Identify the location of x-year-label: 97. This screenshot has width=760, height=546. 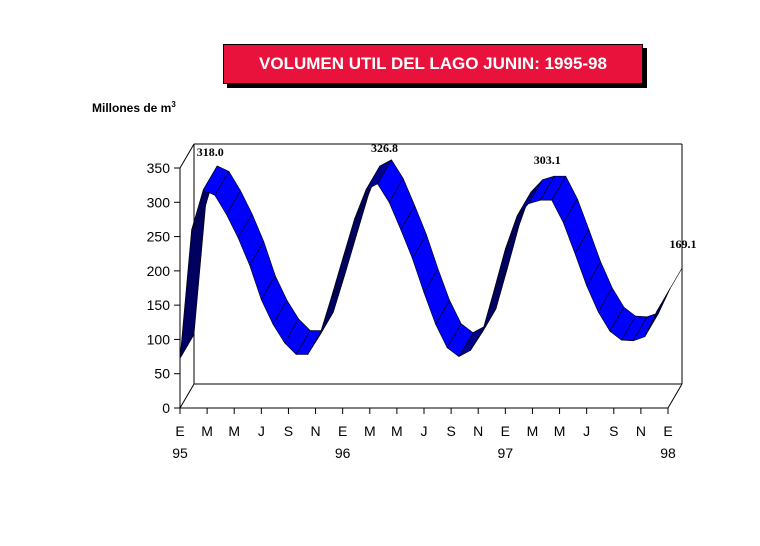
(506, 453).